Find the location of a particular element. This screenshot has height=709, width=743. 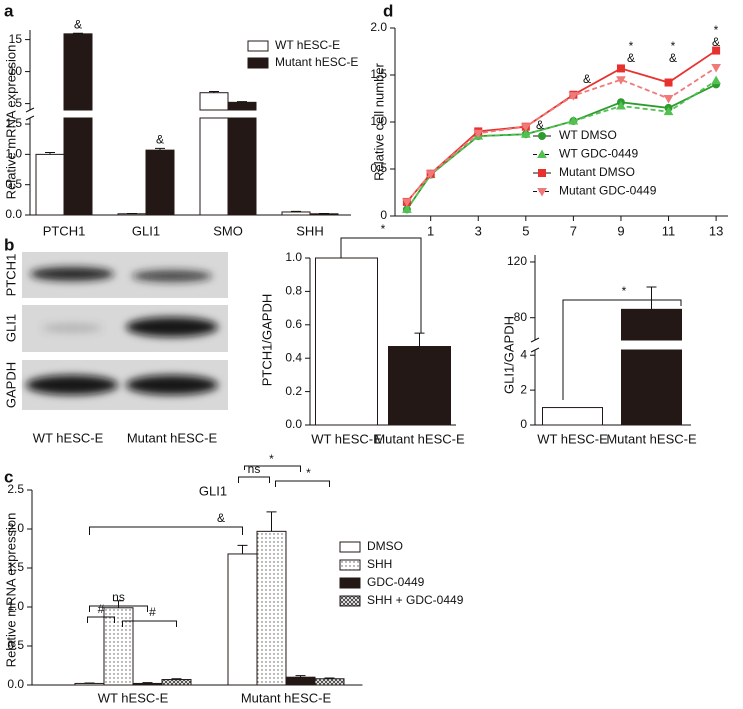

panel-label: d is located at coordinates (388, 10).